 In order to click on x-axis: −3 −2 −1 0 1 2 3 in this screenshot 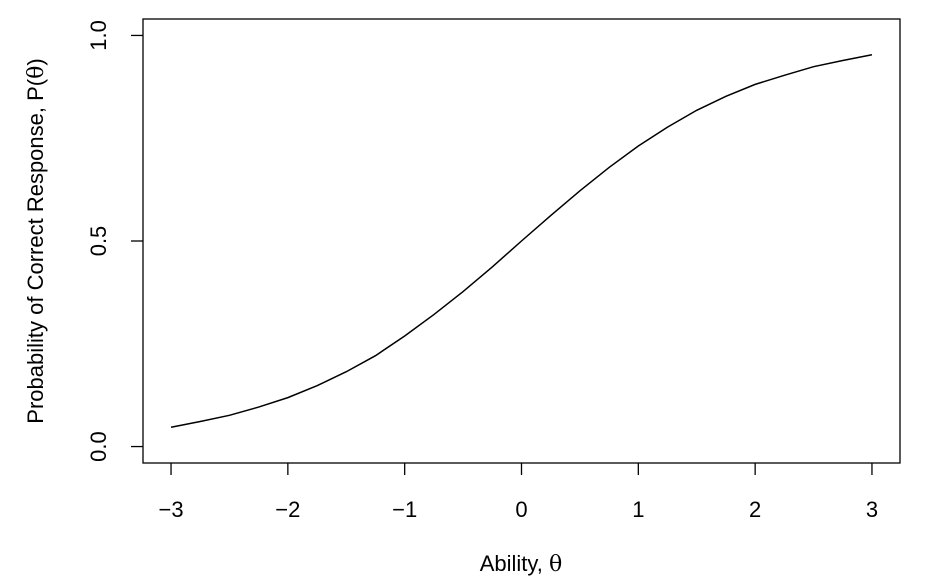, I will do `click(518, 492)`.